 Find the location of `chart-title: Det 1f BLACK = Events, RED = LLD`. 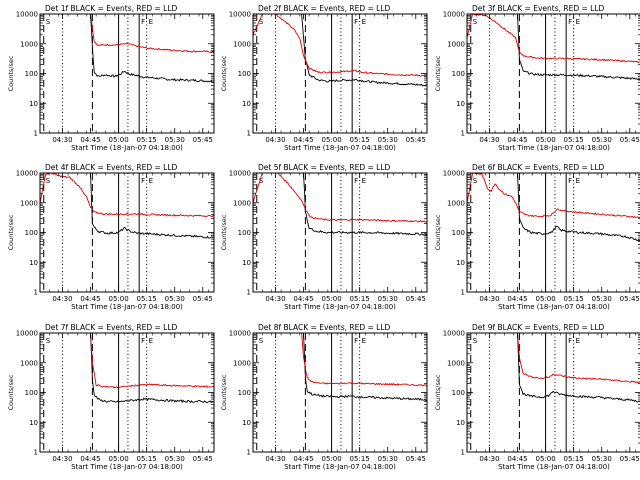

chart-title: Det 1f BLACK = Events, RED = LLD is located at coordinates (111, 8).